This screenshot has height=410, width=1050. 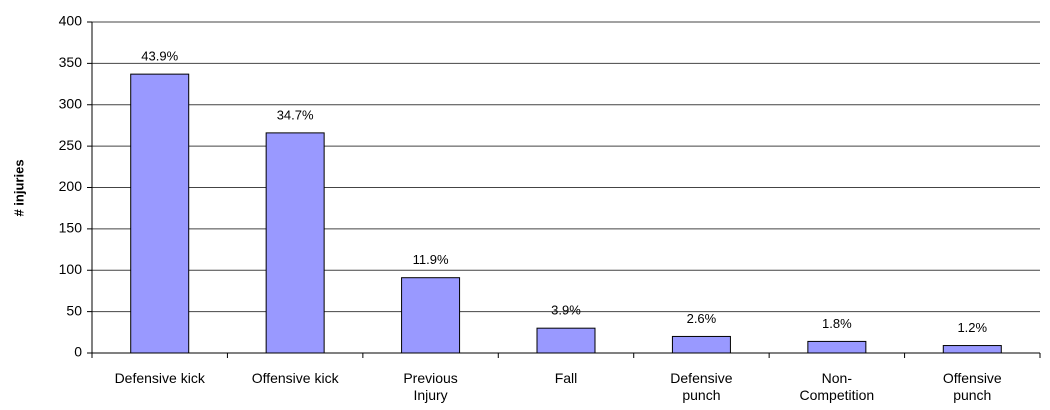 What do you see at coordinates (430, 386) in the screenshot?
I see `x-tick-label: Previous Injury` at bounding box center [430, 386].